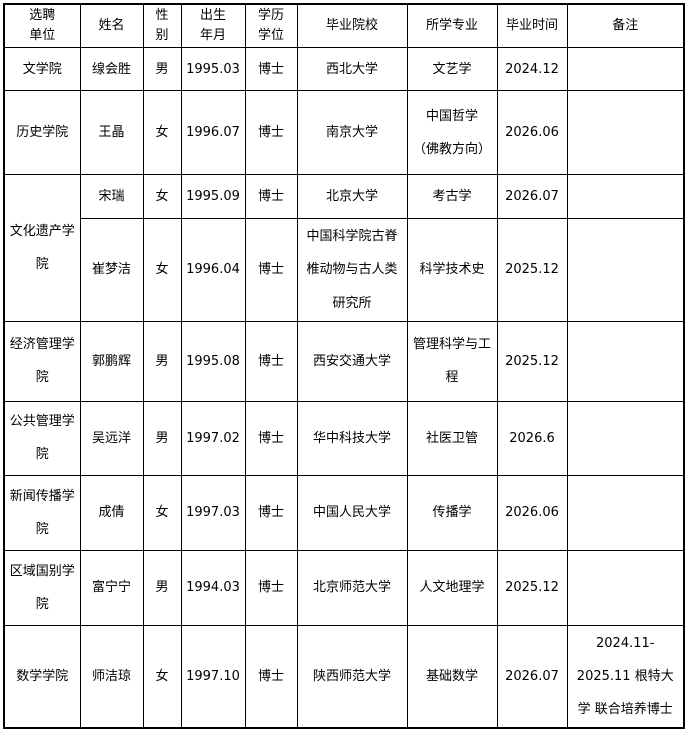 The width and height of the screenshot is (689, 729). I want to click on table-cell: 1997.02, so click(213, 438).